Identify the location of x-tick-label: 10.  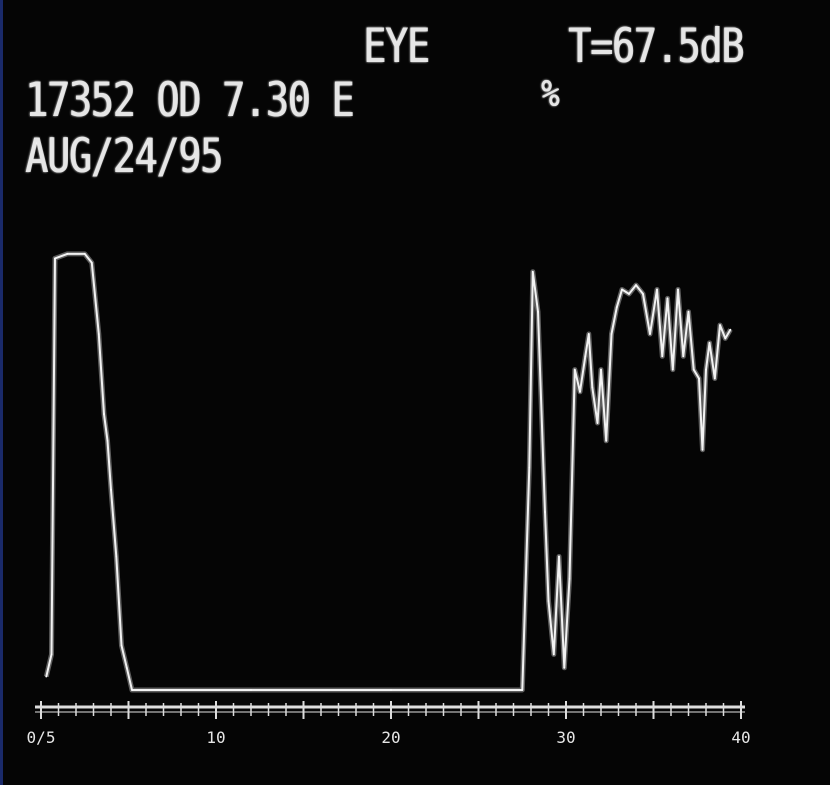
(215, 737).